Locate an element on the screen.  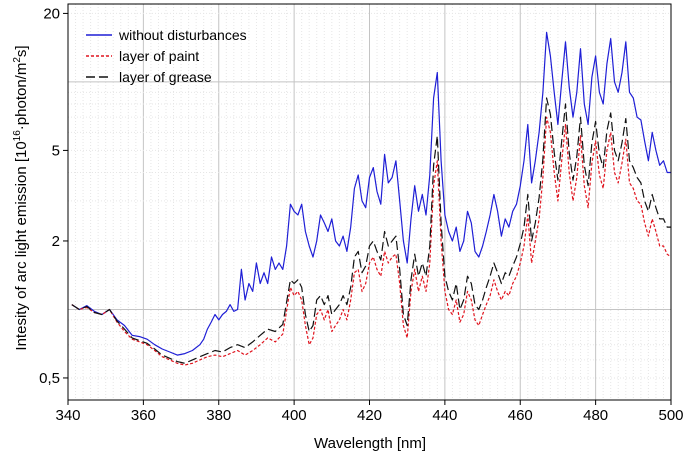
x-tick-label: 420 is located at coordinates (369, 415).